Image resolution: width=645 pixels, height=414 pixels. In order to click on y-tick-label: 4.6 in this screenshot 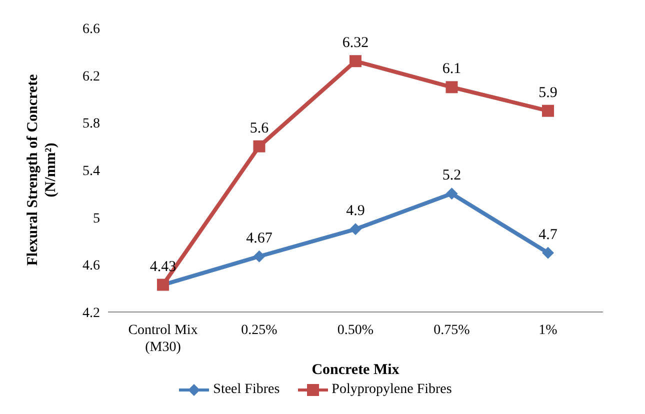, I will do `click(91, 266)`.